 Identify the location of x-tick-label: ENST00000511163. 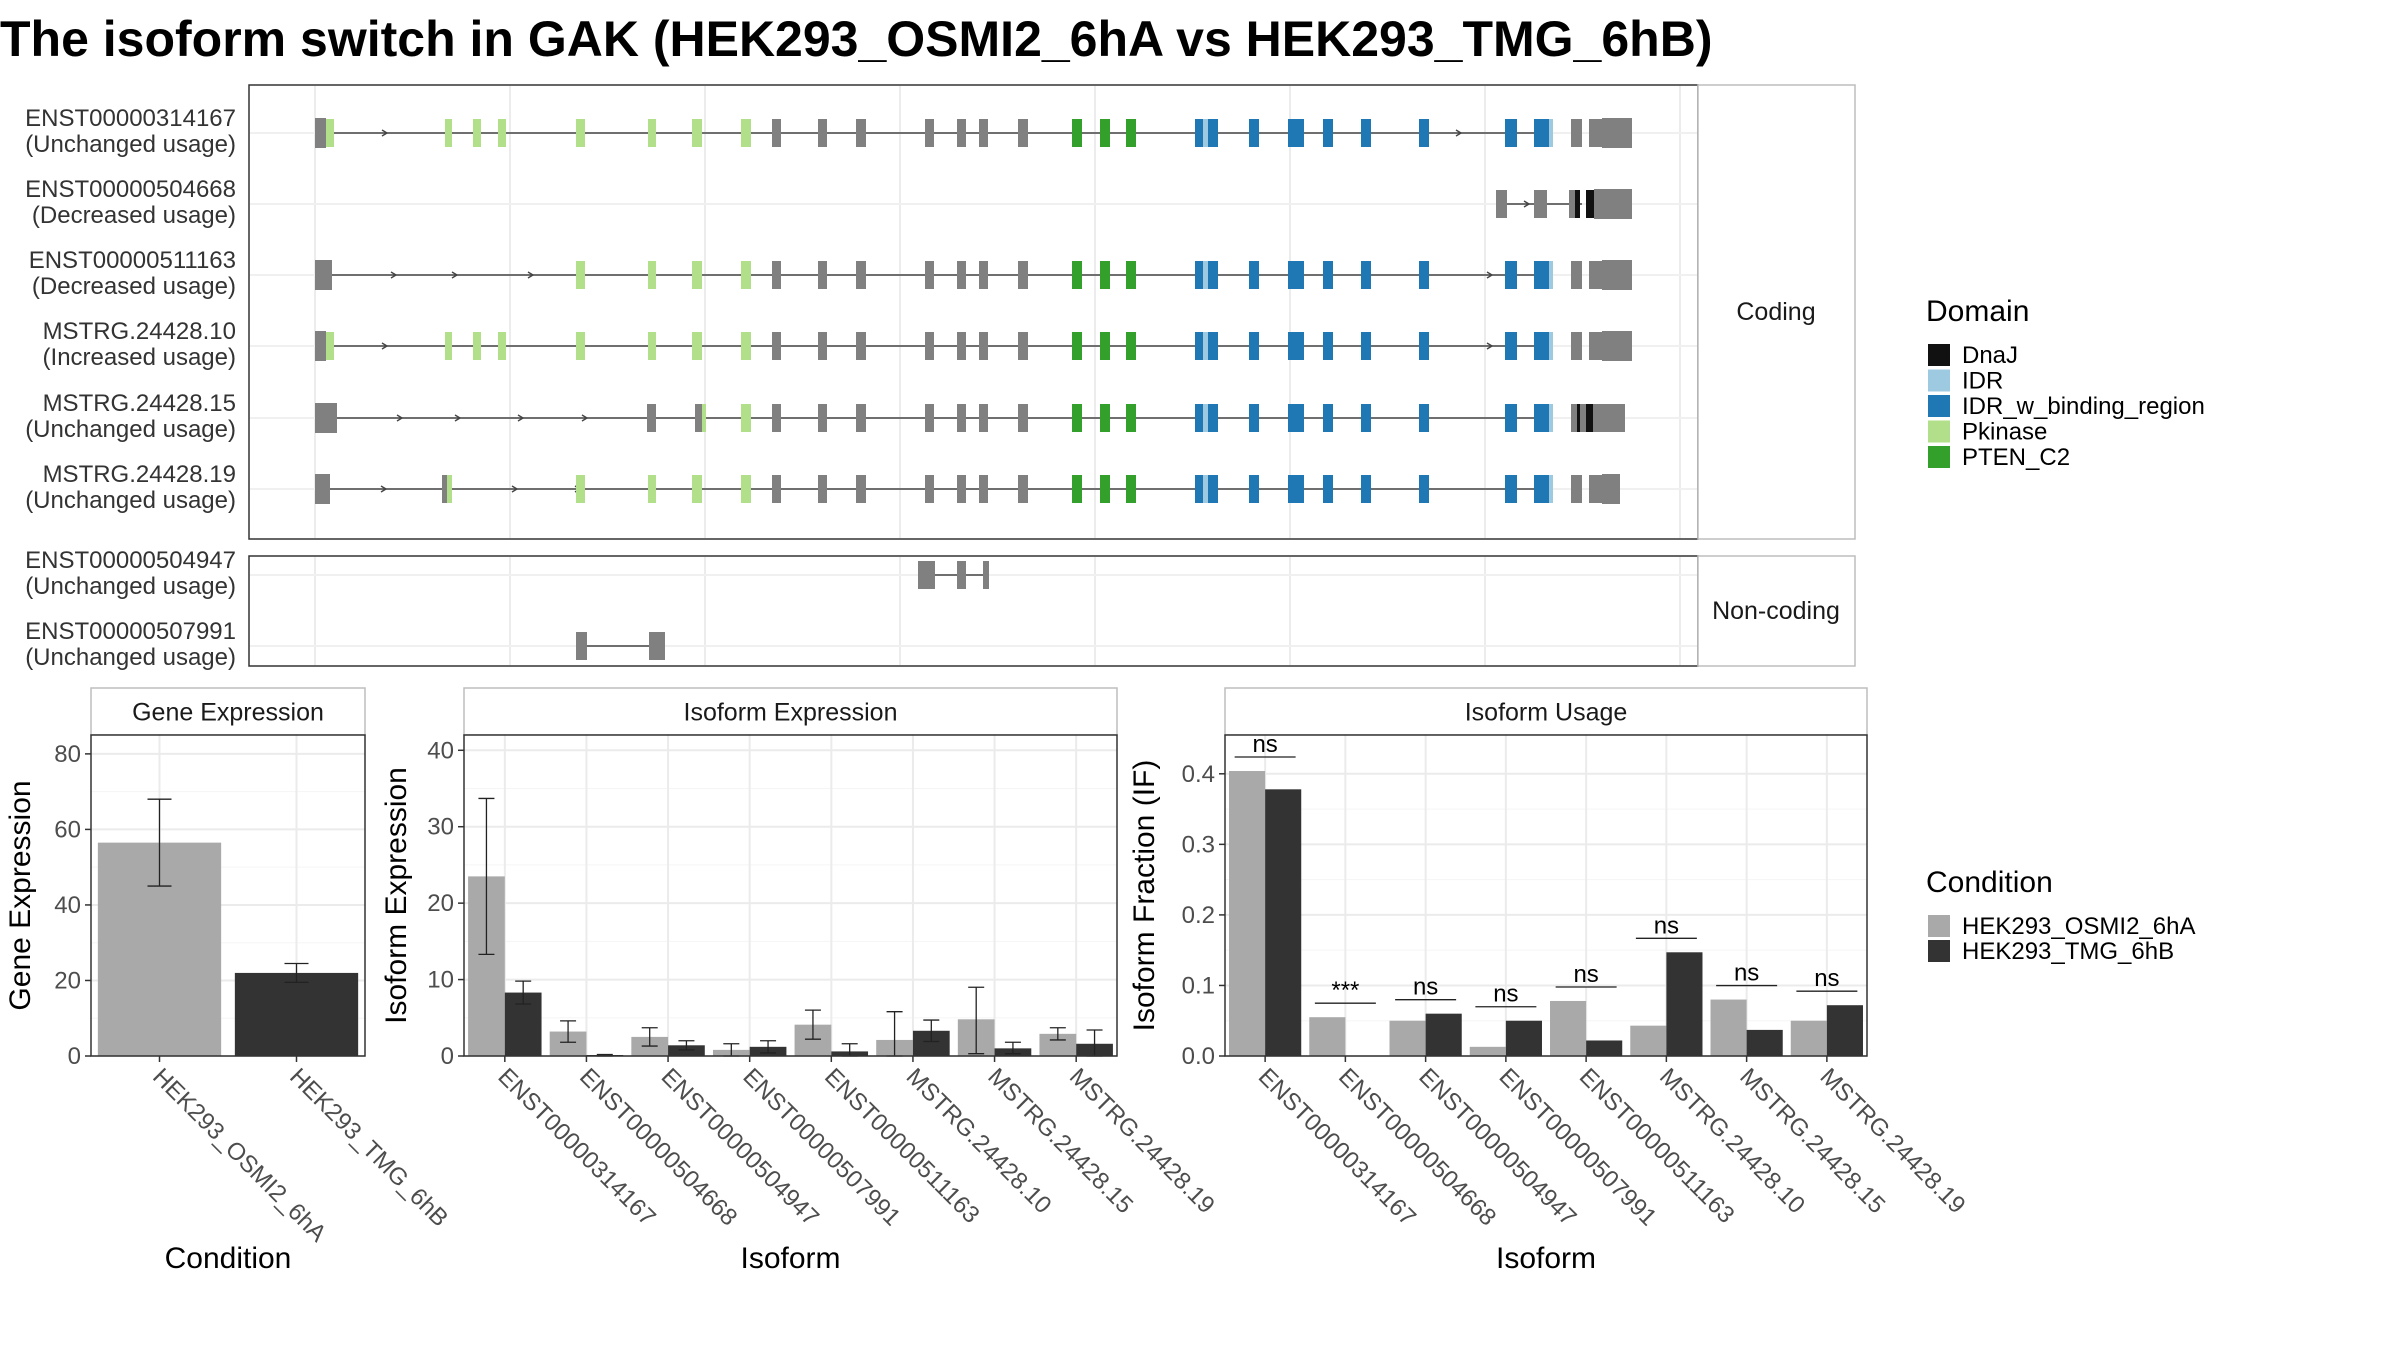
(902, 1146).